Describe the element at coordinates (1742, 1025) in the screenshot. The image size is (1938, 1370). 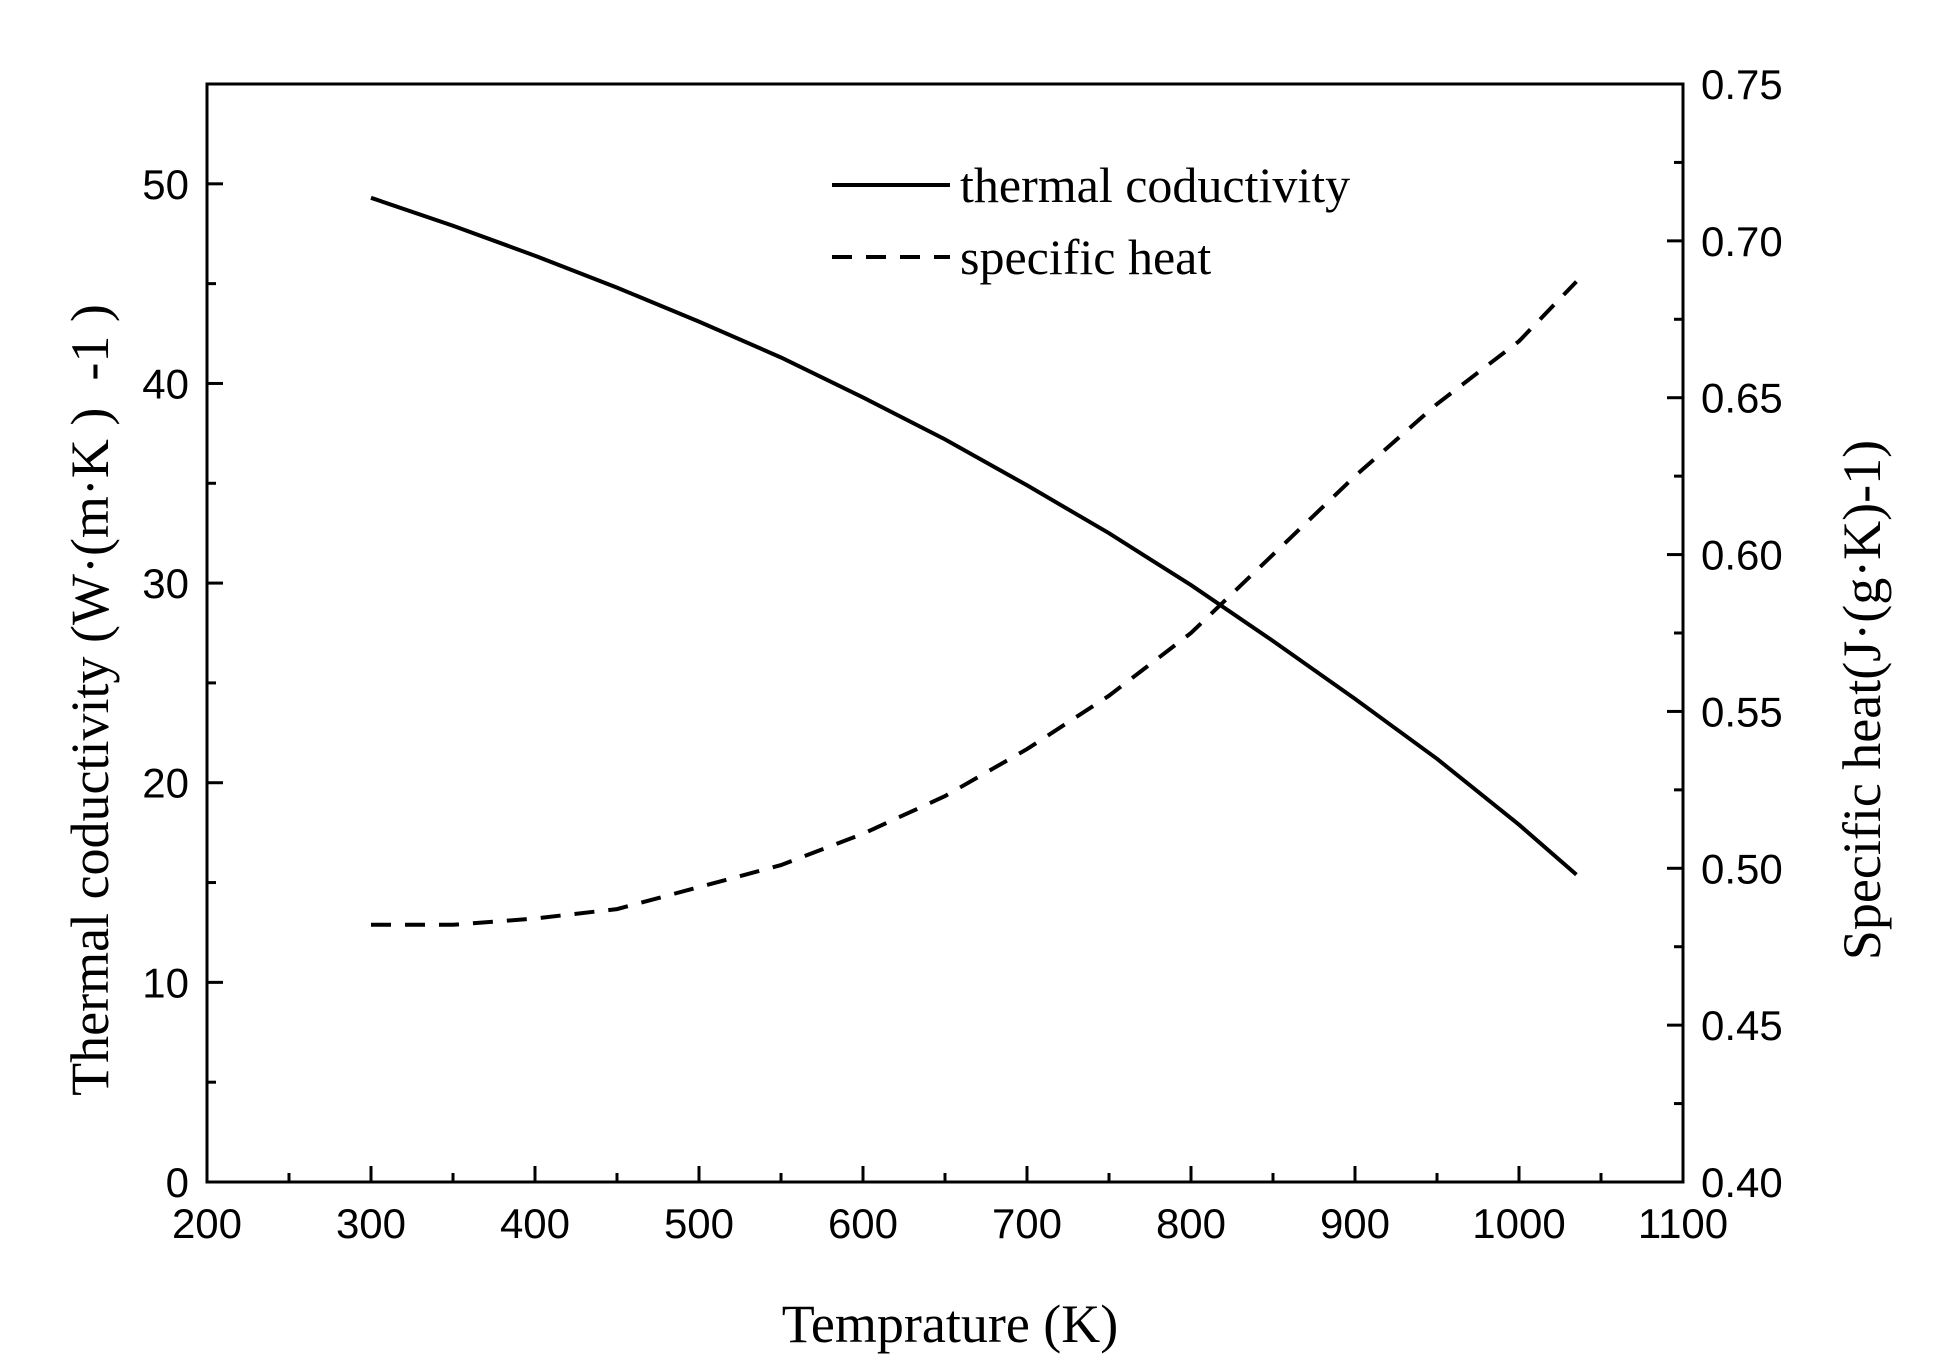
I see `y-right-tick-label: 0.45` at that location.